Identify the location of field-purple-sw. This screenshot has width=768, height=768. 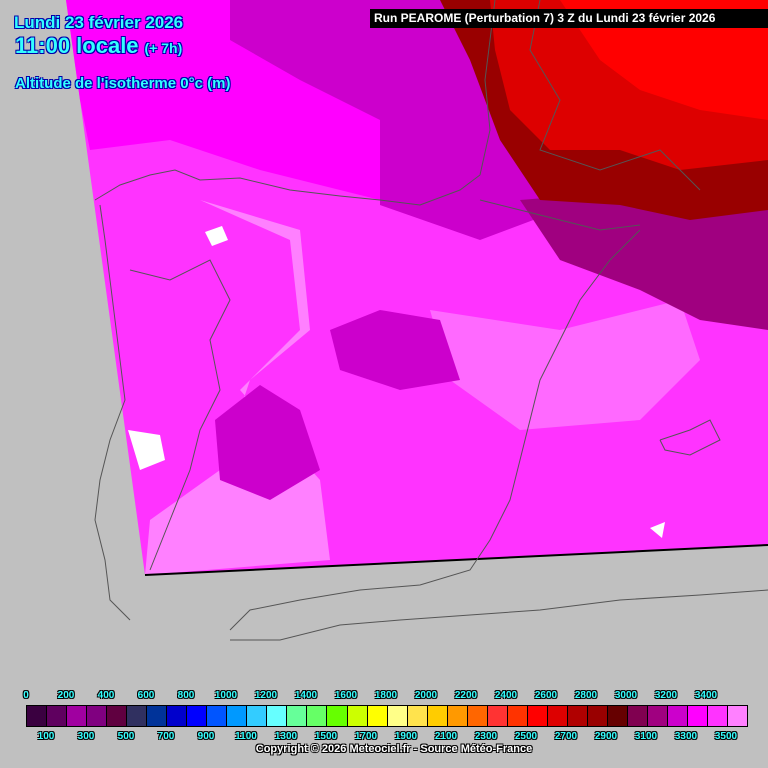
(267, 442).